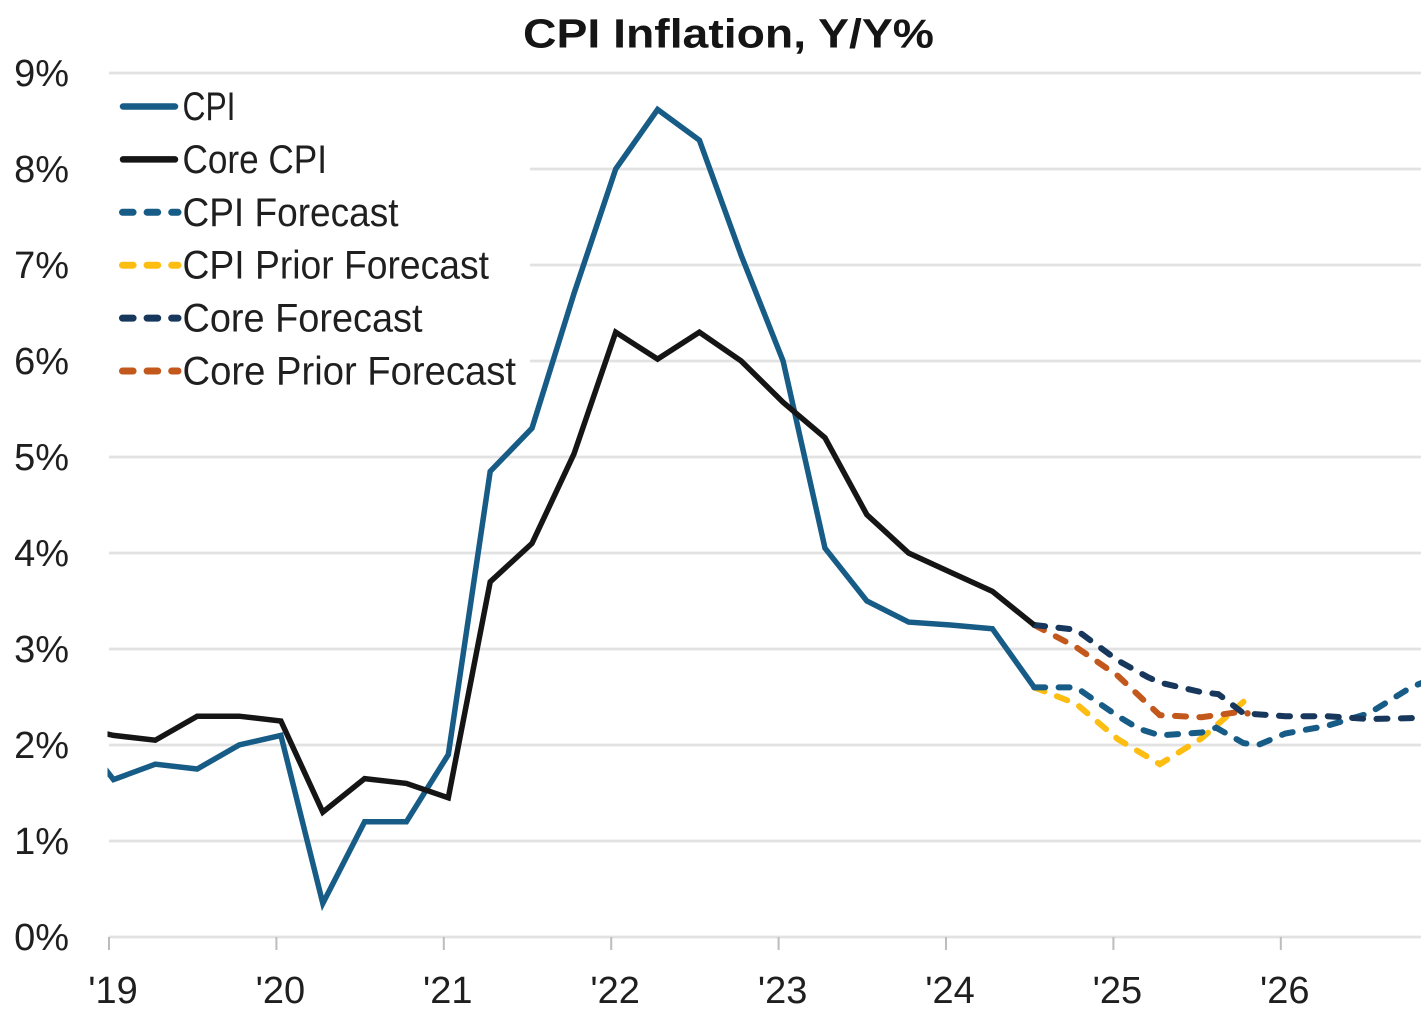  I want to click on svg-text: CPI Inflation, Y/Y%, so click(728, 34).